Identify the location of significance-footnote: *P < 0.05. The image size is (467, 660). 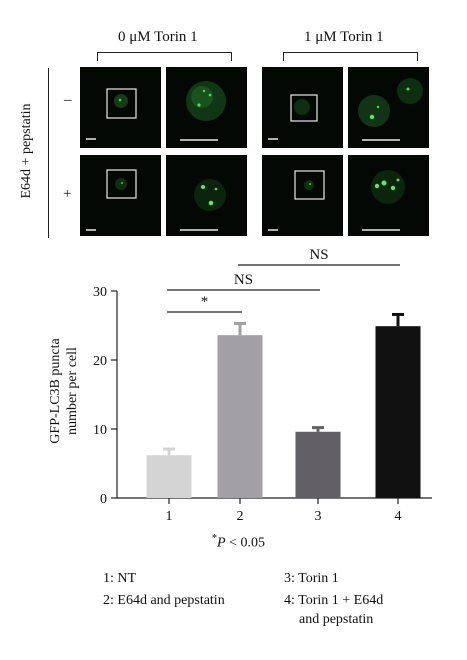
(238, 541).